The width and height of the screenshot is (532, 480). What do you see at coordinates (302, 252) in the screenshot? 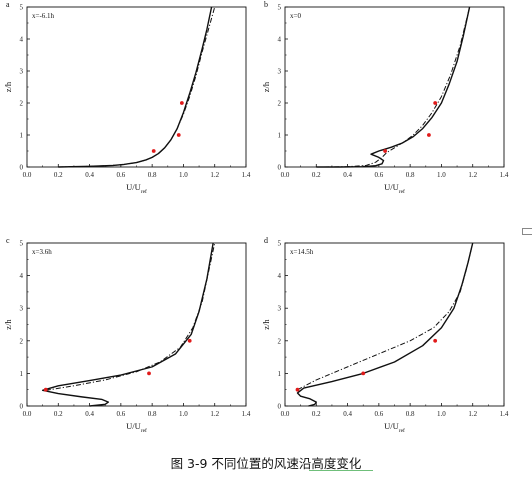
I see `position-annotation: x=14.5h` at bounding box center [302, 252].